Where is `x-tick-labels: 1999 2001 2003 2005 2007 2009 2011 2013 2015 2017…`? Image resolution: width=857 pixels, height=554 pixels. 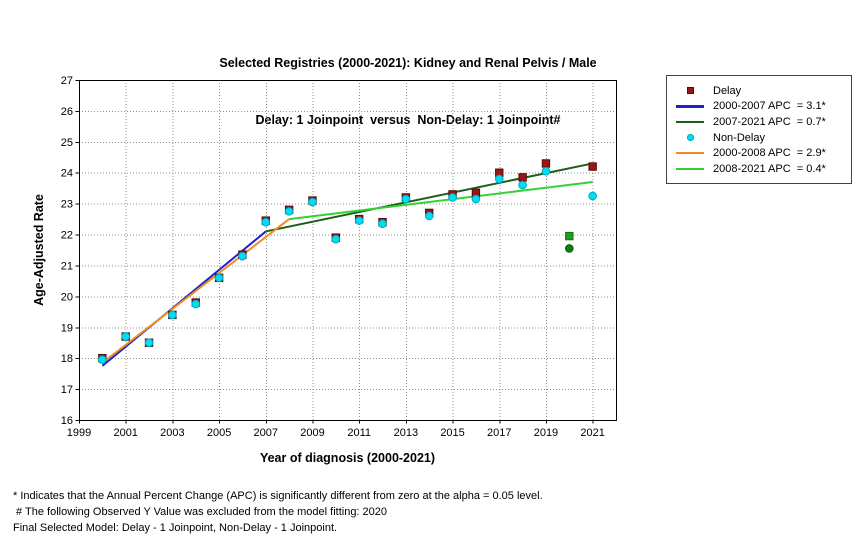
x-tick-labels: 1999 2001 2003 2005 2007 2009 2011 2013 2015 2017… is located at coordinates (336, 433).